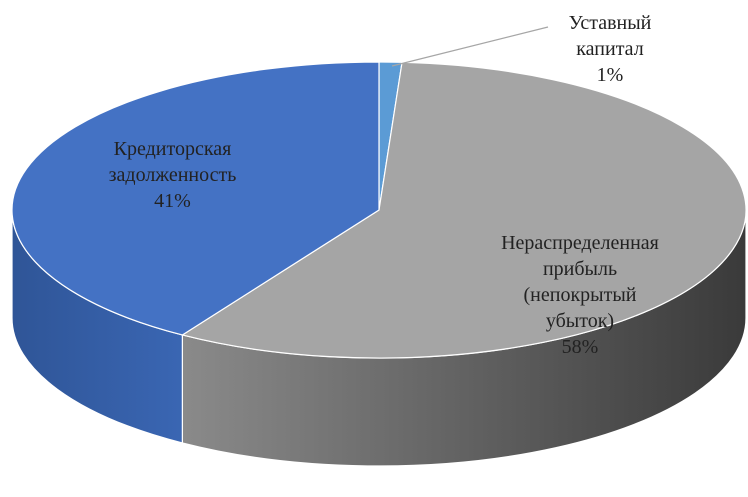  What do you see at coordinates (610, 75) in the screenshot?
I see `value-label: 1%` at bounding box center [610, 75].